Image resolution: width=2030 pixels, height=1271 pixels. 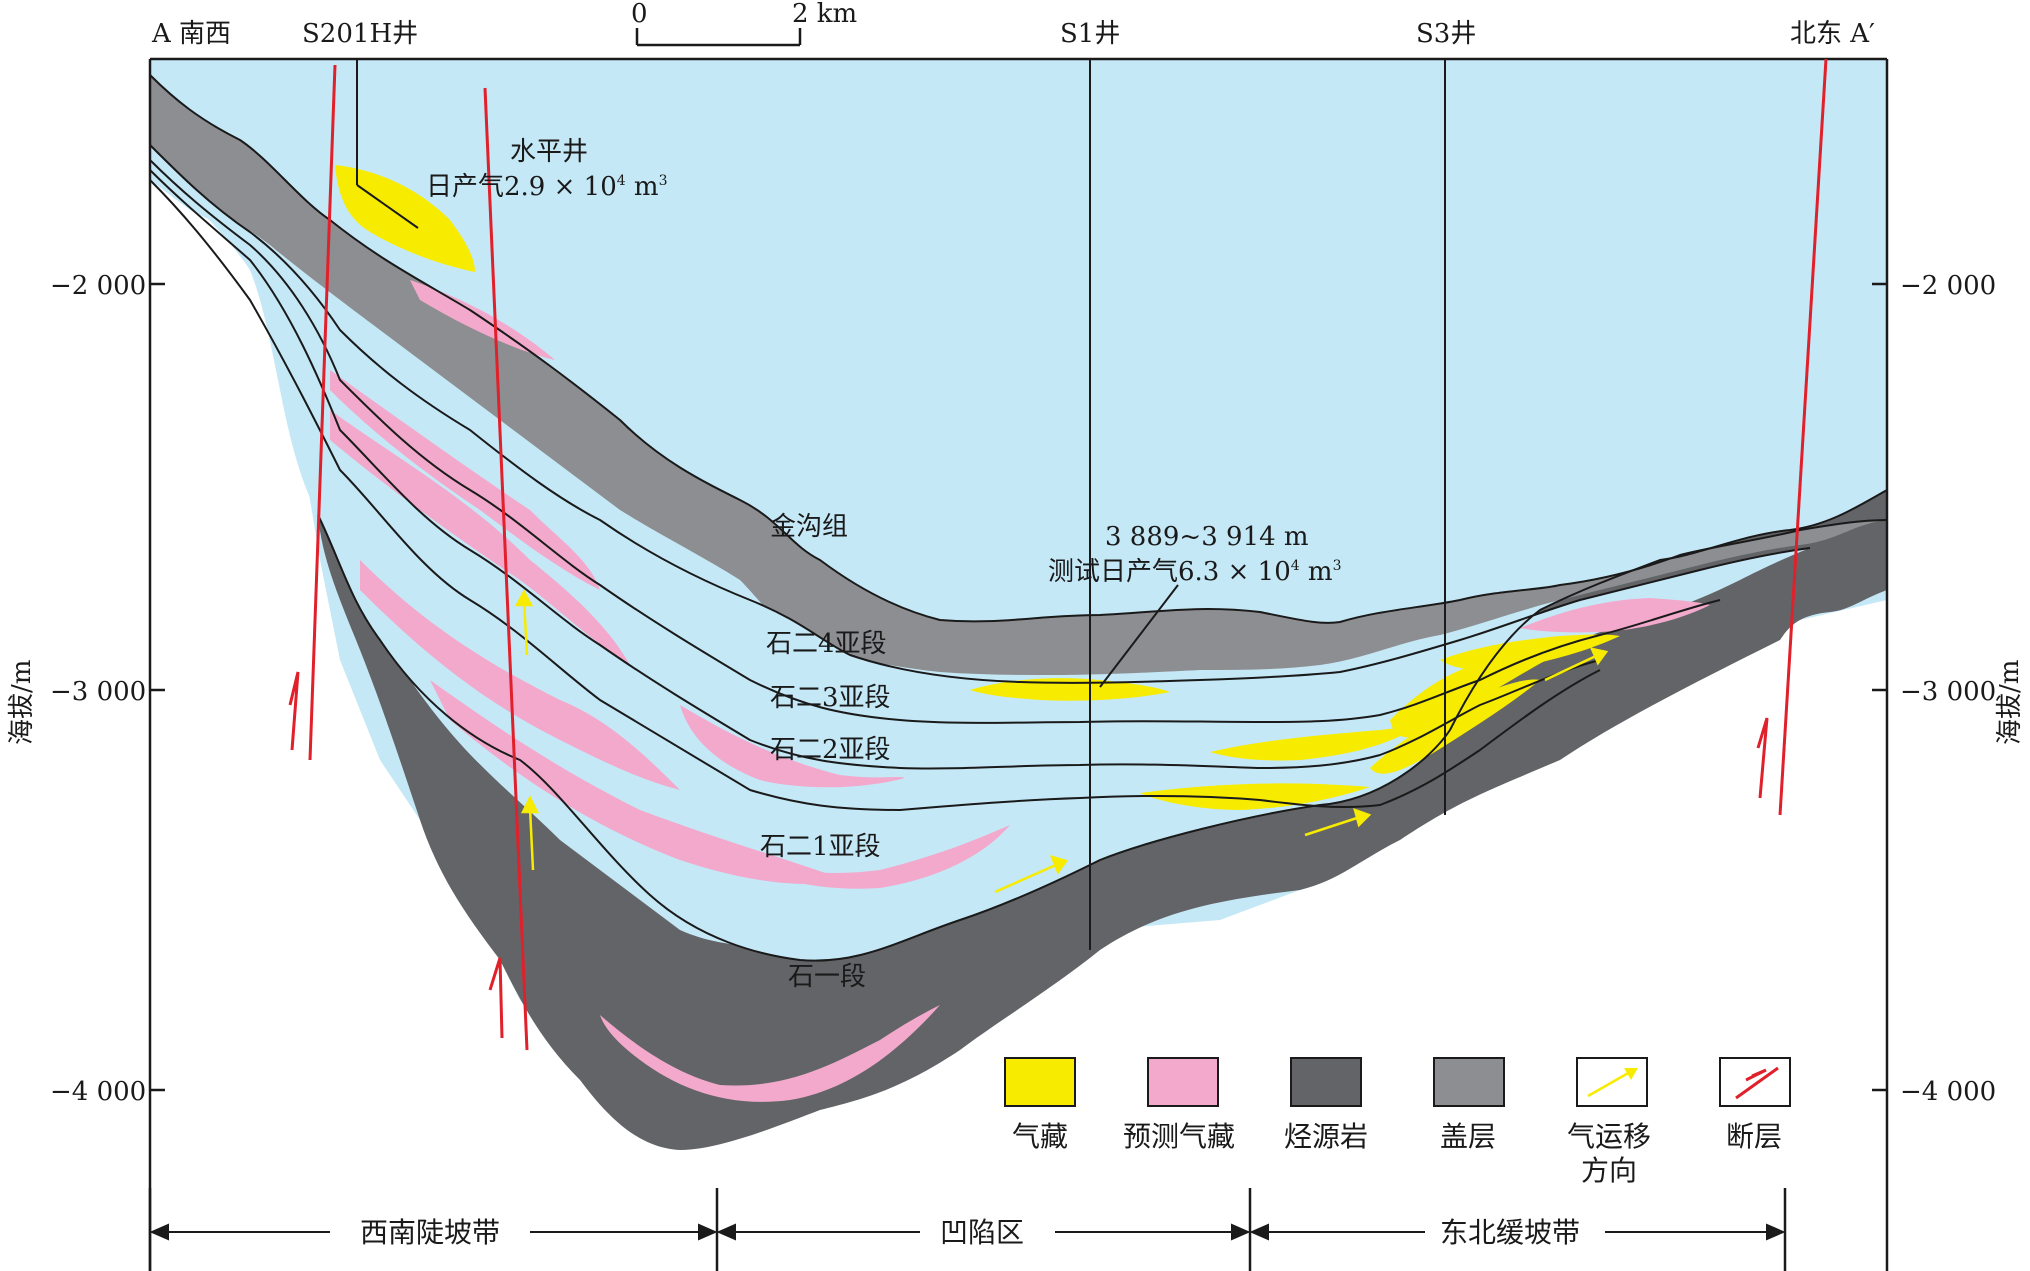 I want to click on s1-production-unit: m, so click(x=1316, y=572).